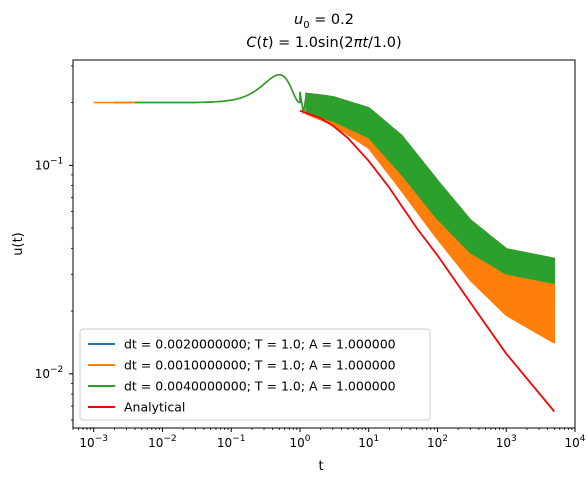 The height and width of the screenshot is (485, 588). I want to click on legend-entry: dt = 0.0040000000; T = 1.0; A = 1.000000, so click(242, 386).